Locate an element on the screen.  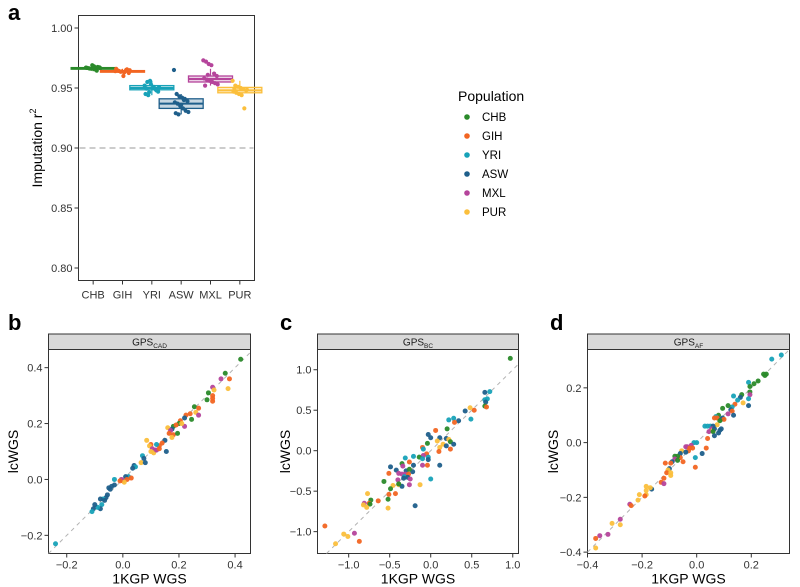
x-tick-label-pur: PUR is located at coordinates (239, 296).